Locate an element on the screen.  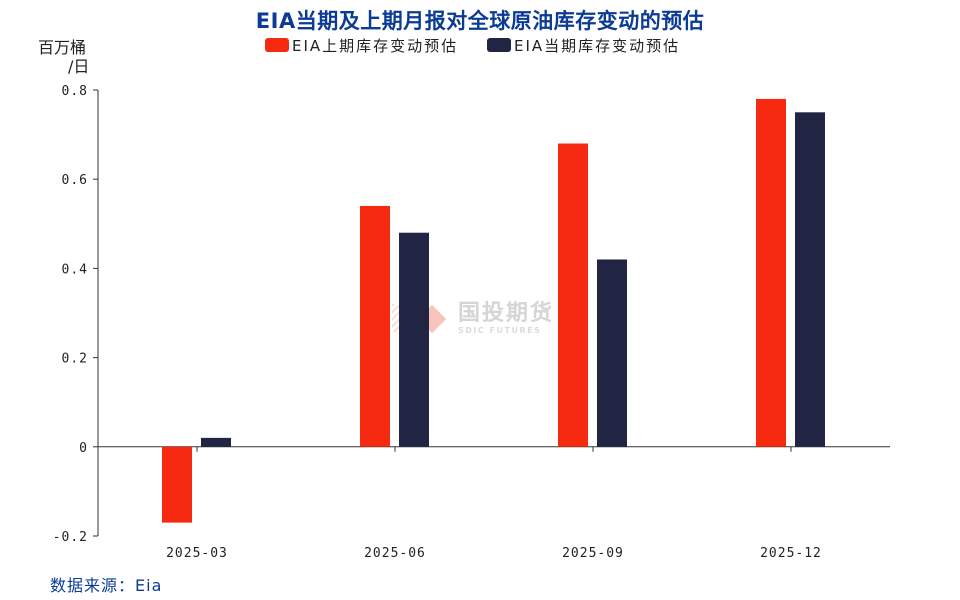
data-source-label: 数据来源： is located at coordinates (93, 585).